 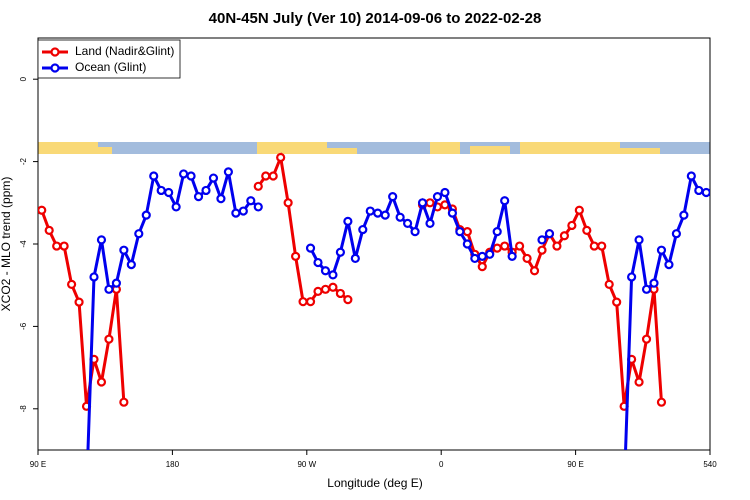 I want to click on y-tick-label: -6, so click(x=23, y=326).